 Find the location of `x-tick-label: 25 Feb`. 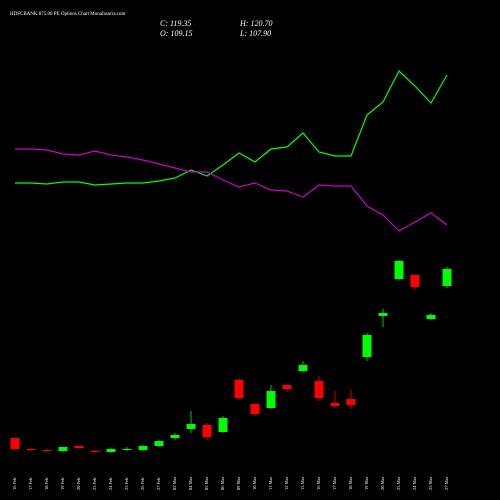

x-tick-label: 25 Feb is located at coordinates (126, 483).